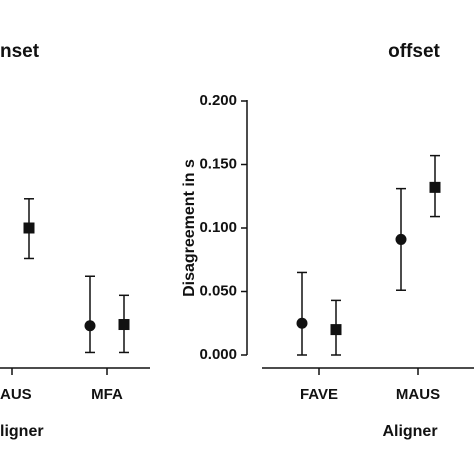 Image resolution: width=474 pixels, height=474 pixels. What do you see at coordinates (409, 431) in the screenshot?
I see `x-axis-label: Aligner` at bounding box center [409, 431].